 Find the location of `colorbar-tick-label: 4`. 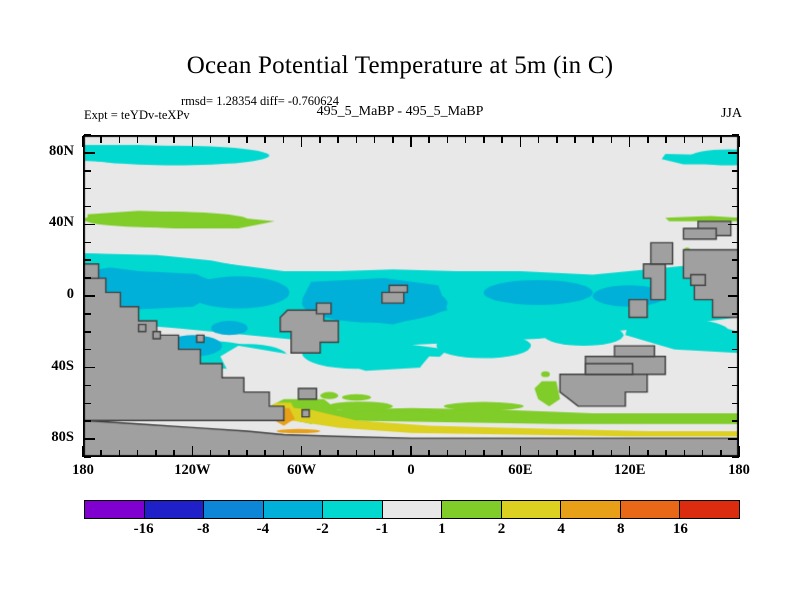

colorbar-tick-label: 4 is located at coordinates (561, 529).